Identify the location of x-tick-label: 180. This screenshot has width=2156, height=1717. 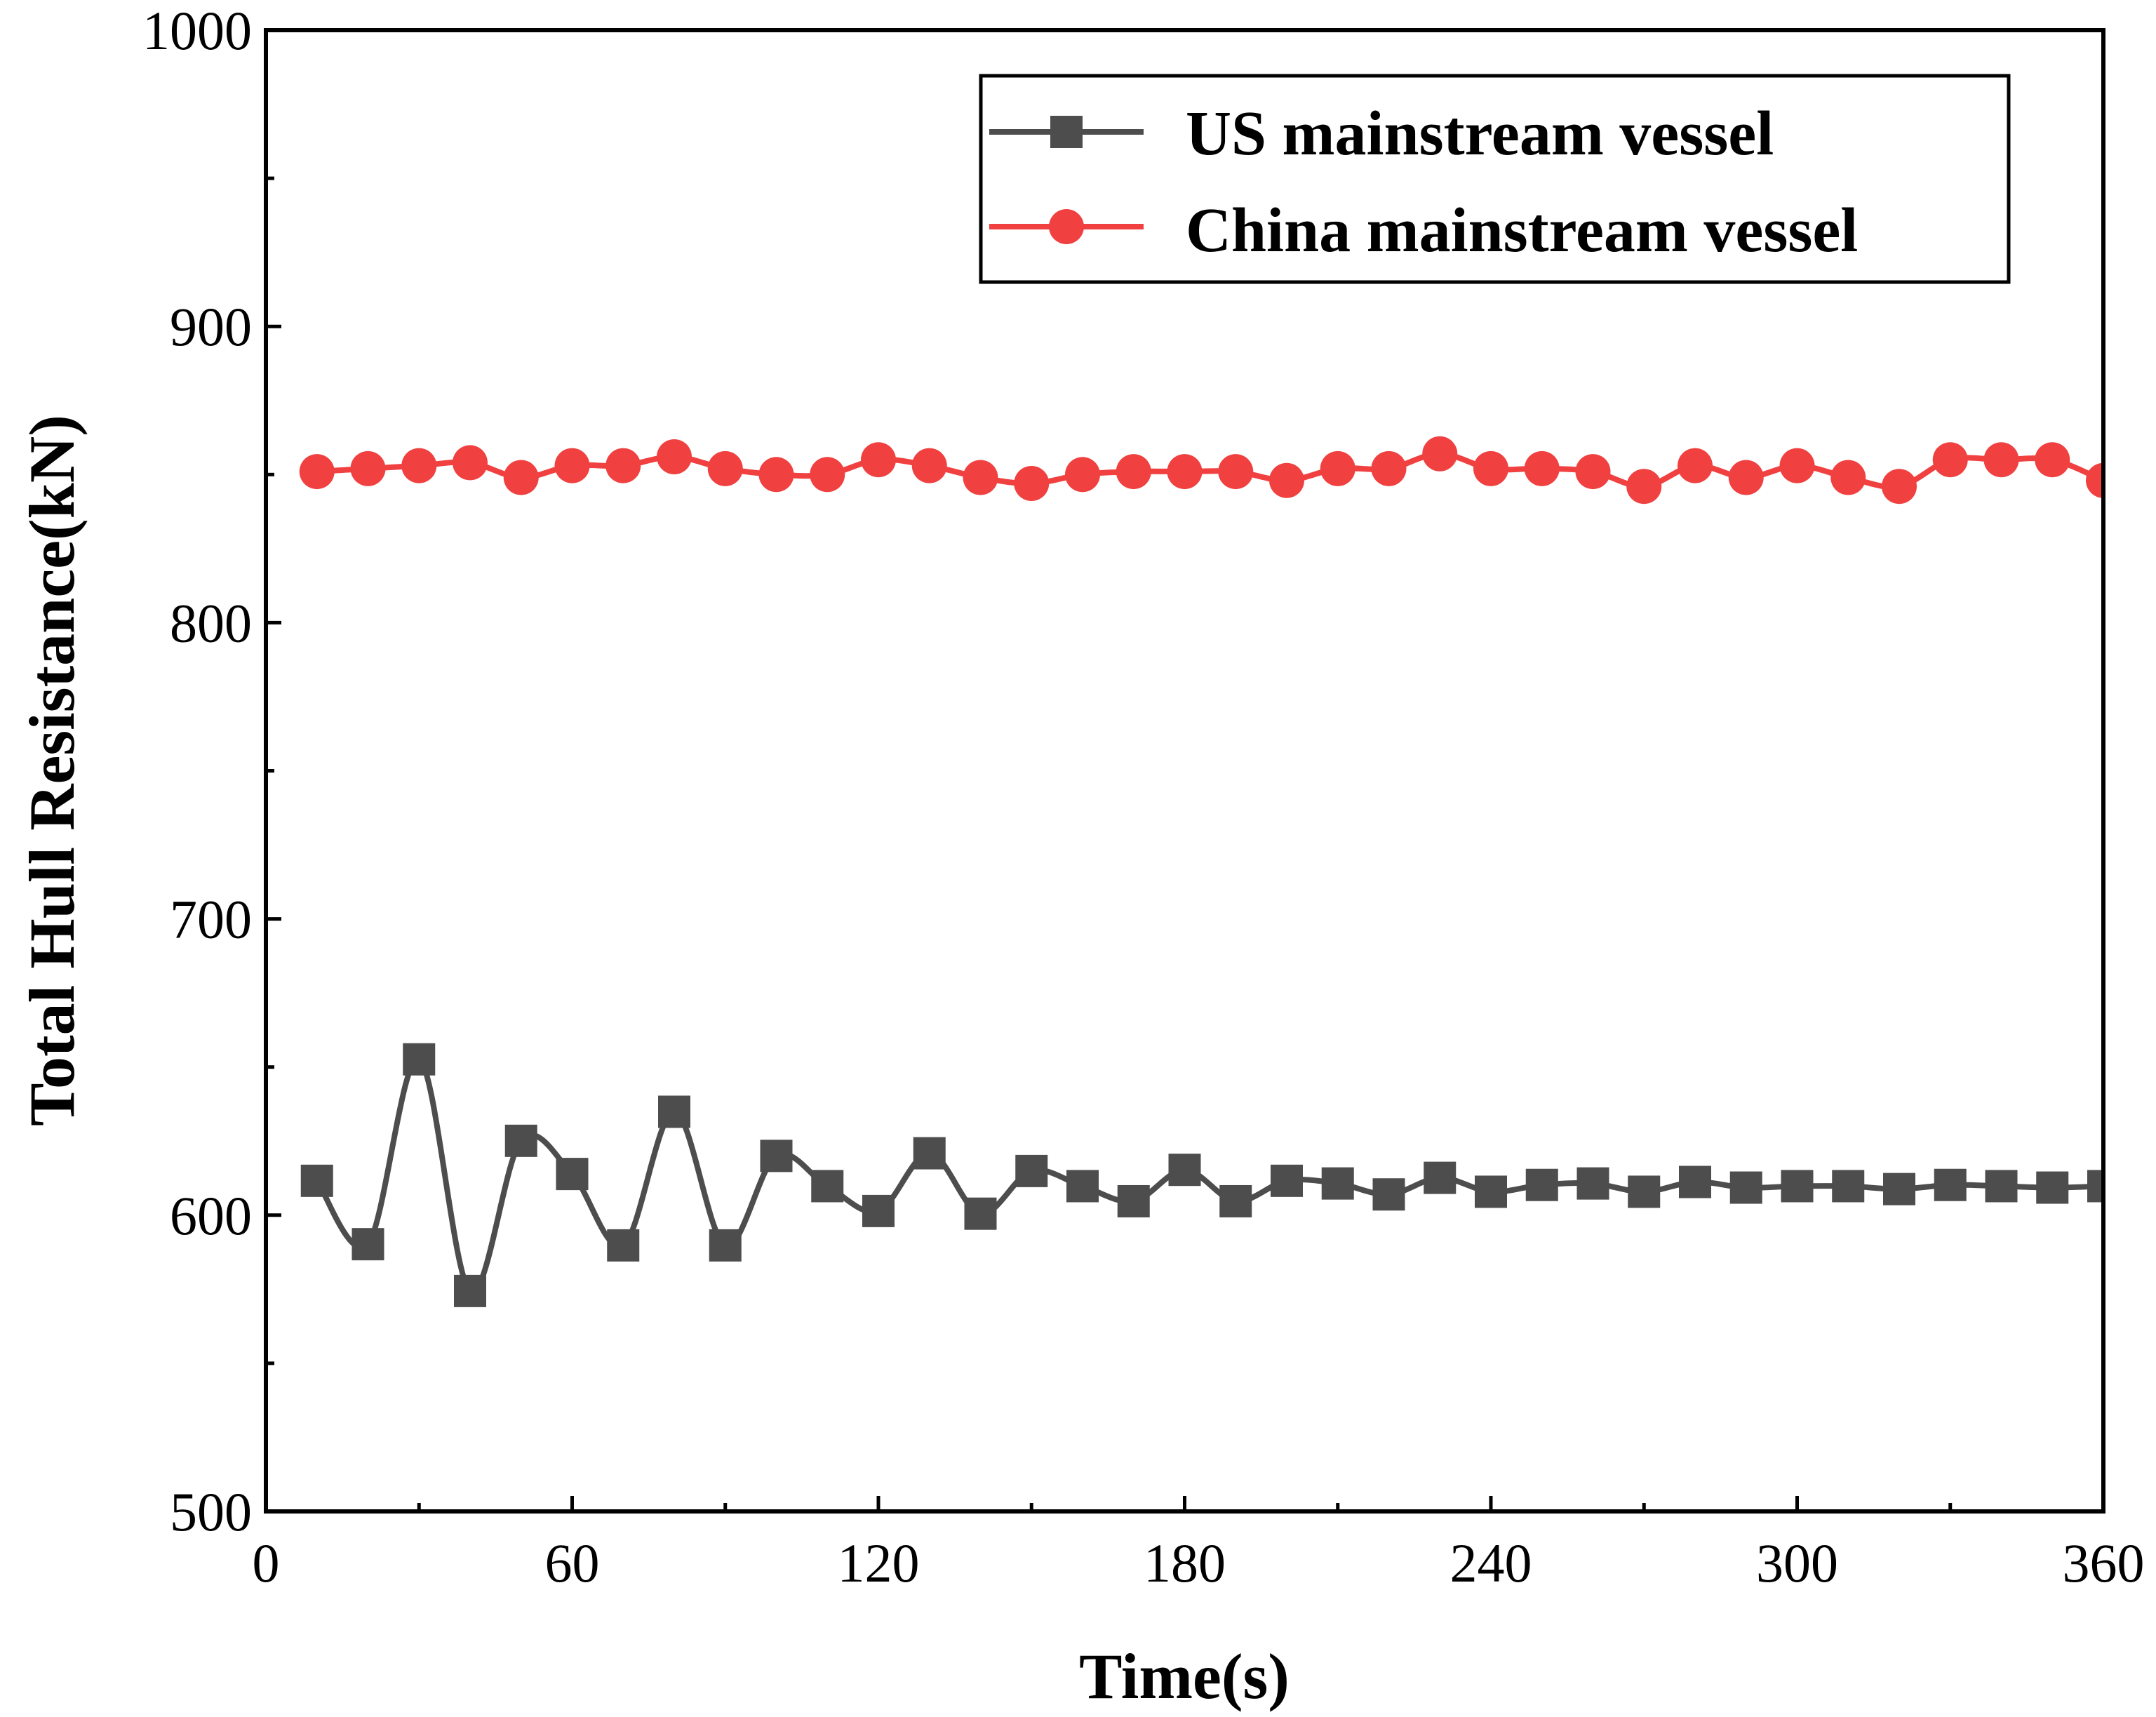
(1185, 1563).